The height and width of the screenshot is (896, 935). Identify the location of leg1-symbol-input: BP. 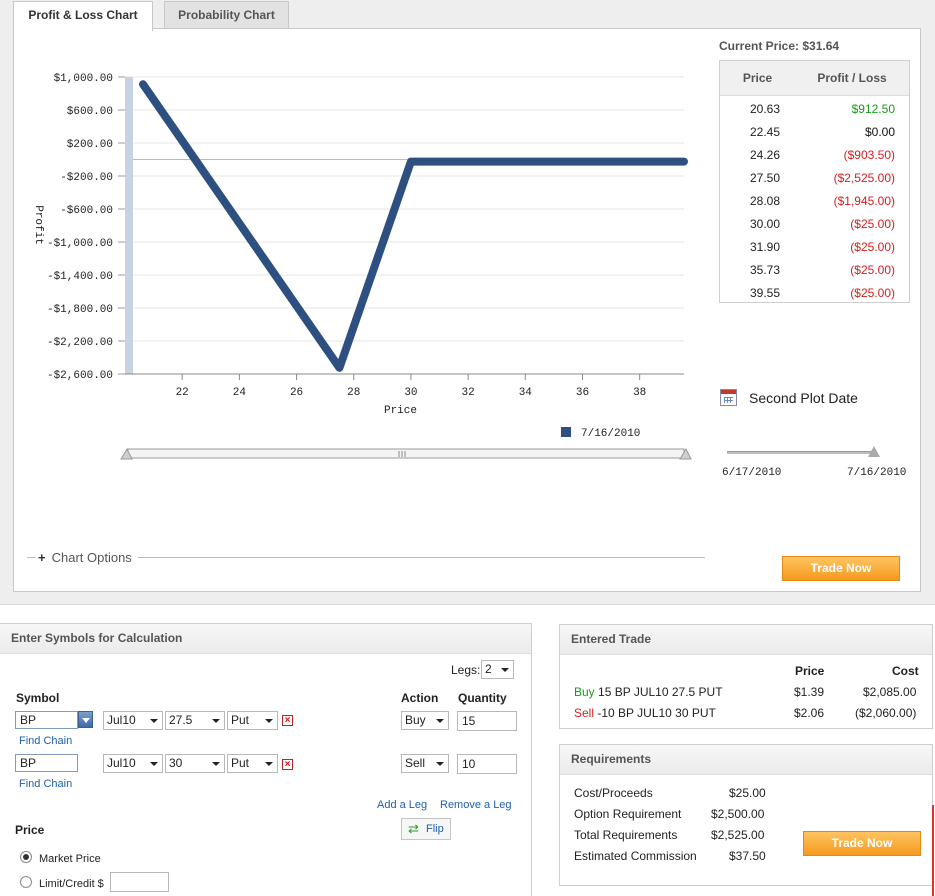
(46, 720).